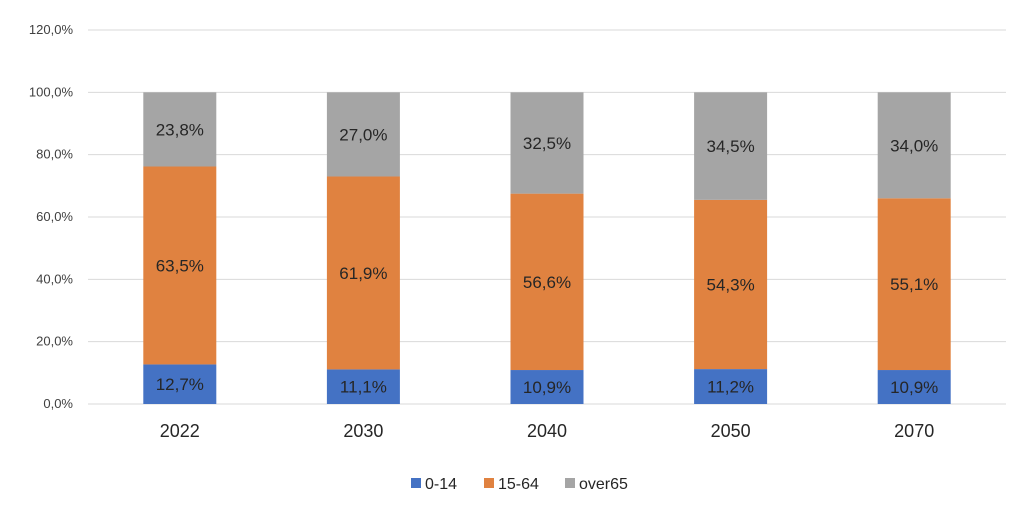  I want to click on data-label: 23,8%, so click(180, 129).